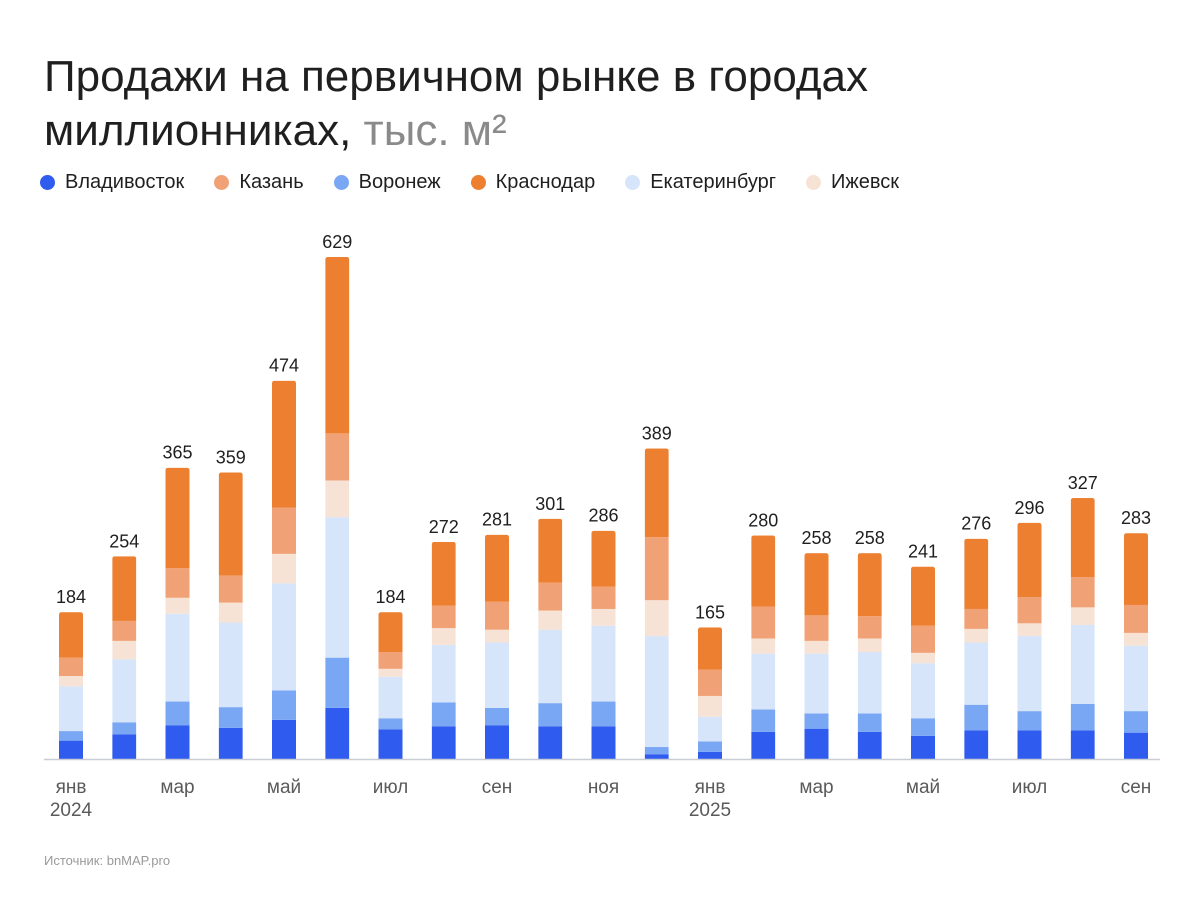 The height and width of the screenshot is (902, 1204). I want to click on bar-total-label: 272, so click(444, 527).